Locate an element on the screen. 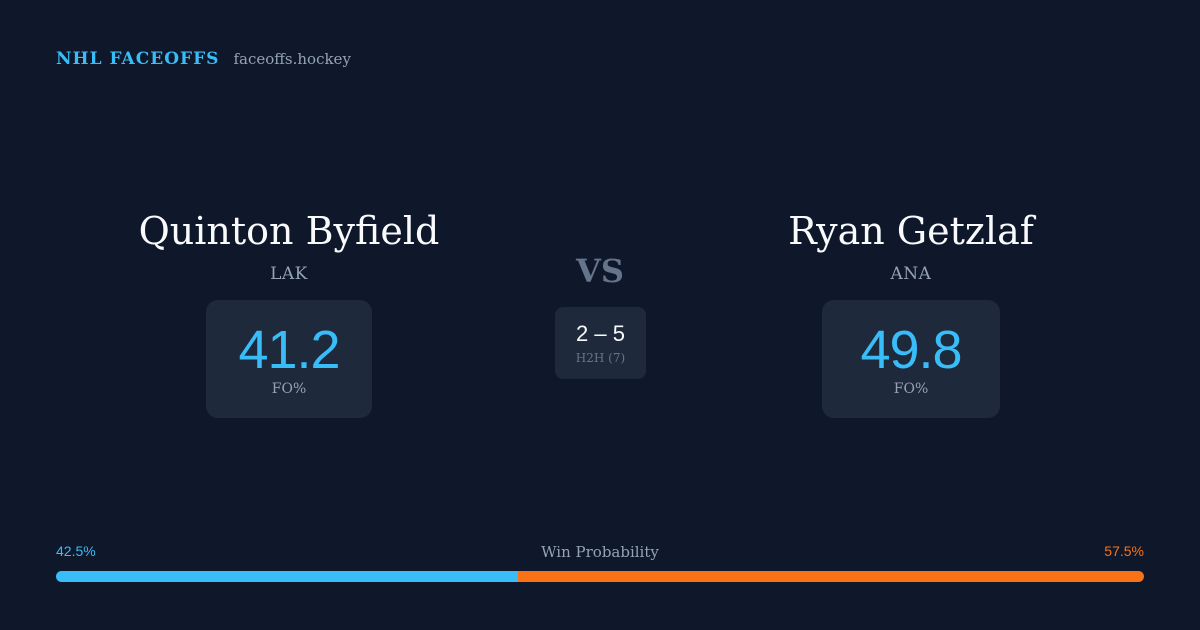 The image size is (1200, 630). versus-label: VS is located at coordinates (600, 271).